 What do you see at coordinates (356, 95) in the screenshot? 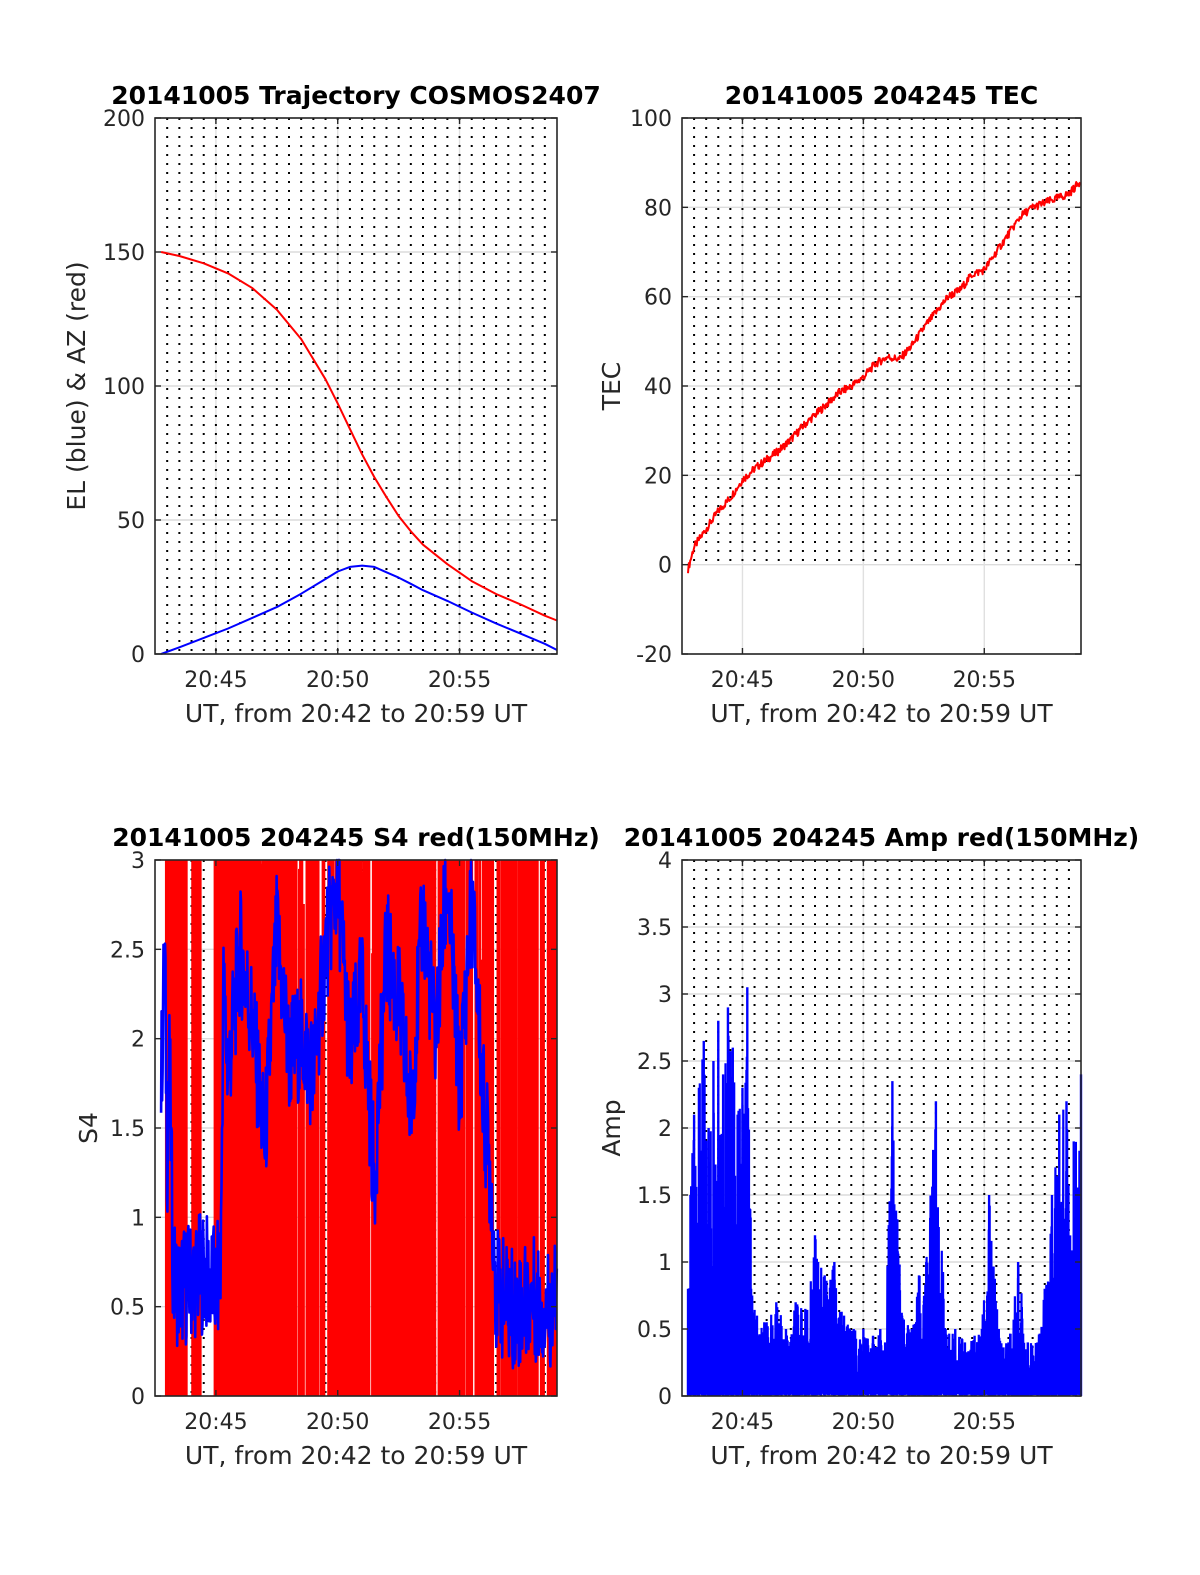
I see `trajectory-title: 20141005 Trajectory COSMOS2407` at bounding box center [356, 95].